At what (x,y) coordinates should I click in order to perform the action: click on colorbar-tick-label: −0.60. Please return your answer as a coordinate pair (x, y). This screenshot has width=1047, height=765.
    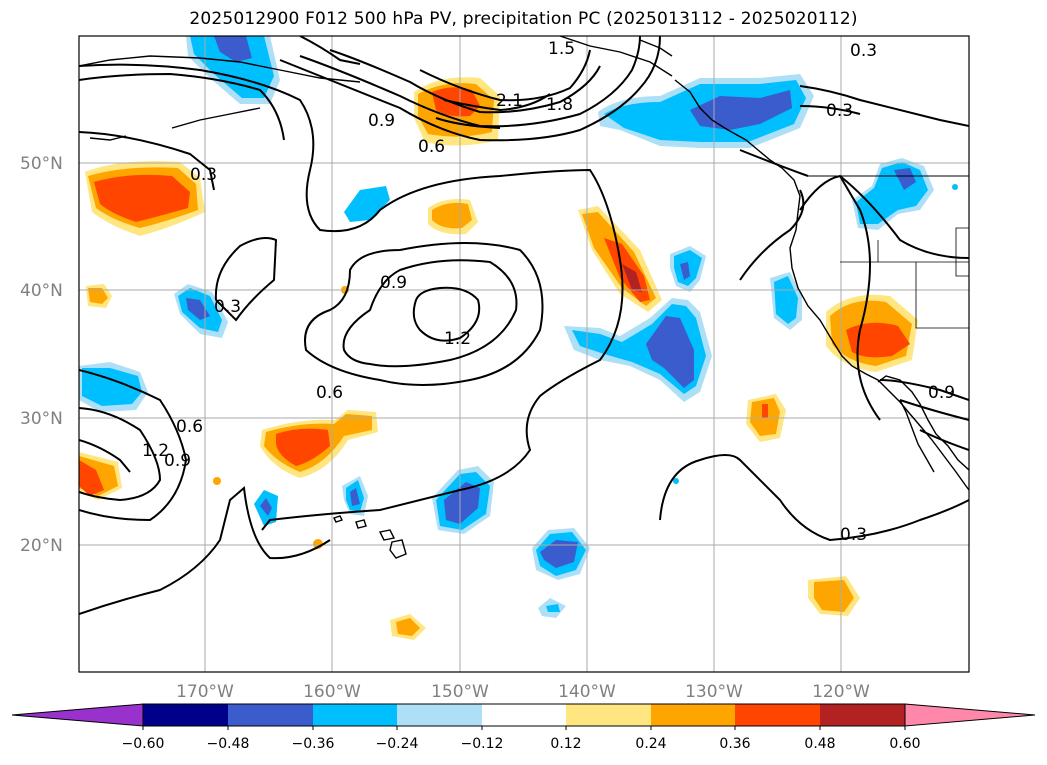
    Looking at the image, I should click on (143, 744).